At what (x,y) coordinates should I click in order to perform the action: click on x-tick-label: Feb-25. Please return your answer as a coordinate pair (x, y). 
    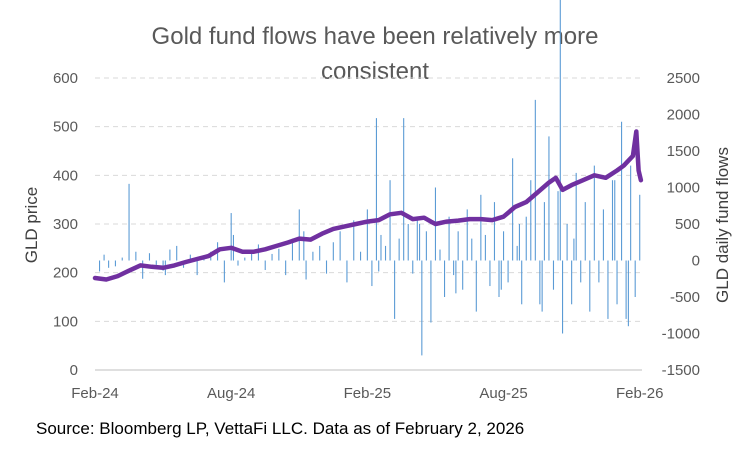
    Looking at the image, I should click on (368, 393).